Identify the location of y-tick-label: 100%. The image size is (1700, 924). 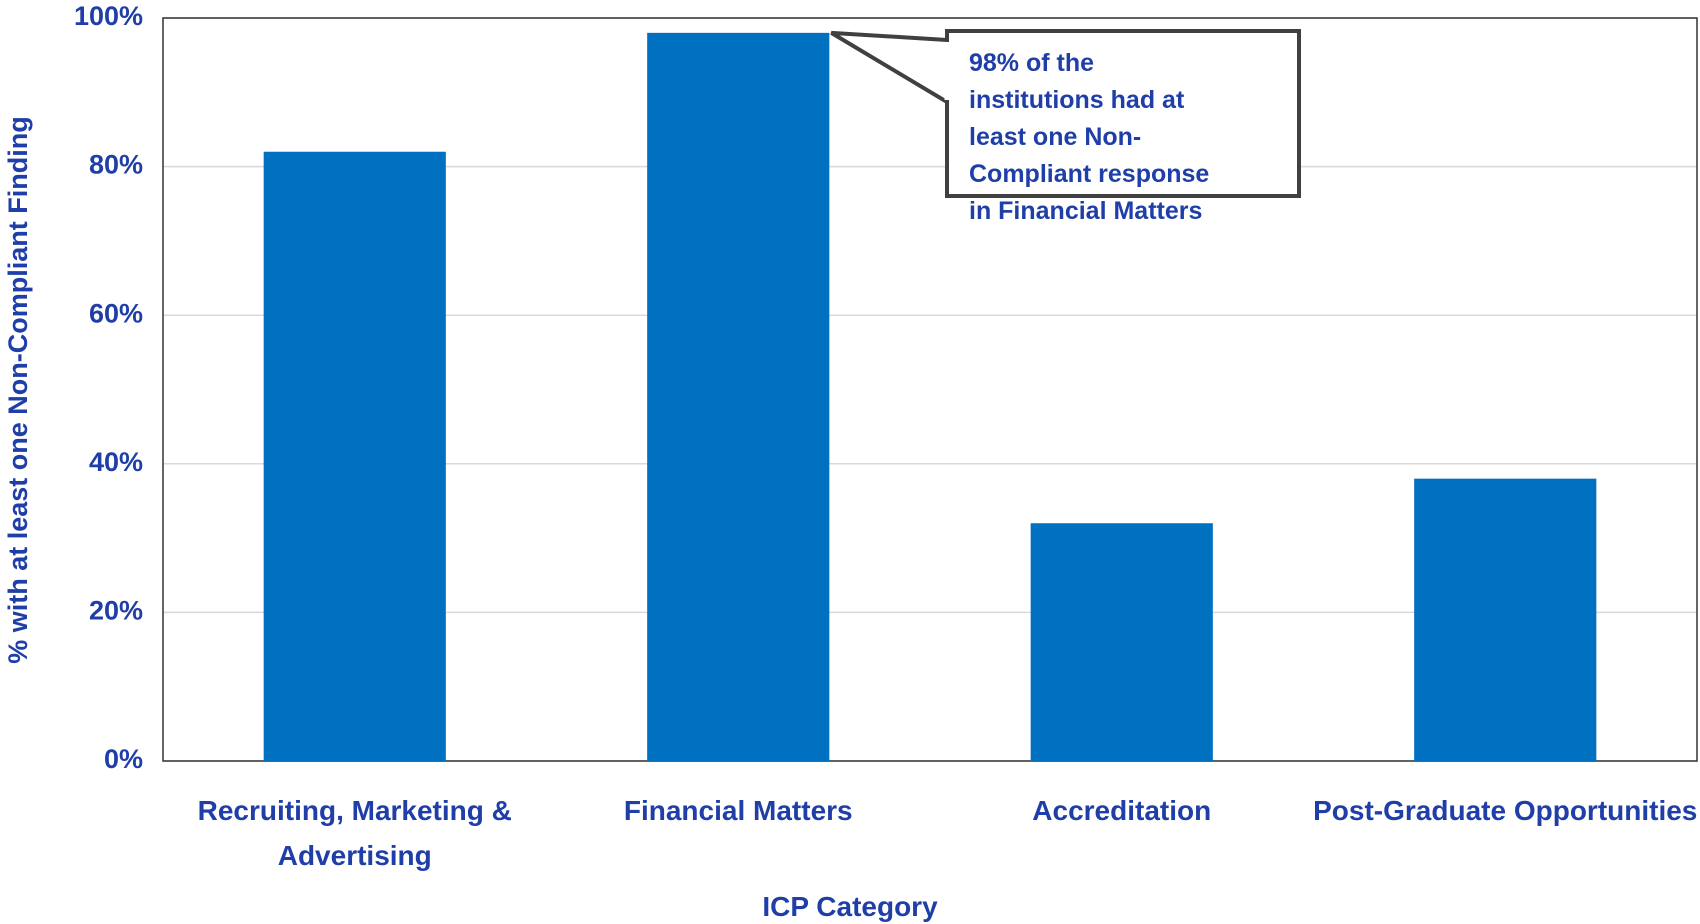
(108, 16).